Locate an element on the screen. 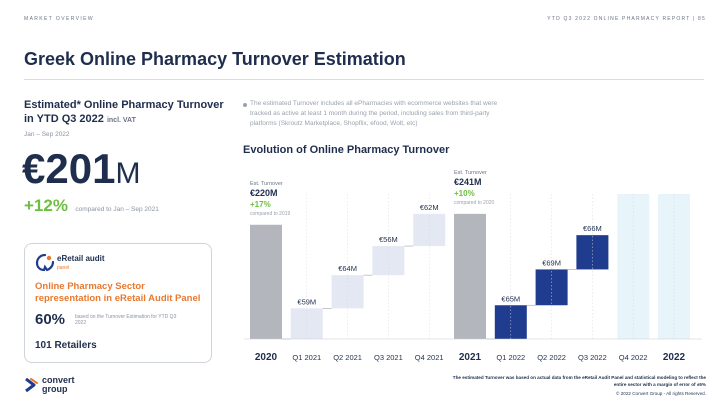  estimate-value: €201M is located at coordinates (81, 171).